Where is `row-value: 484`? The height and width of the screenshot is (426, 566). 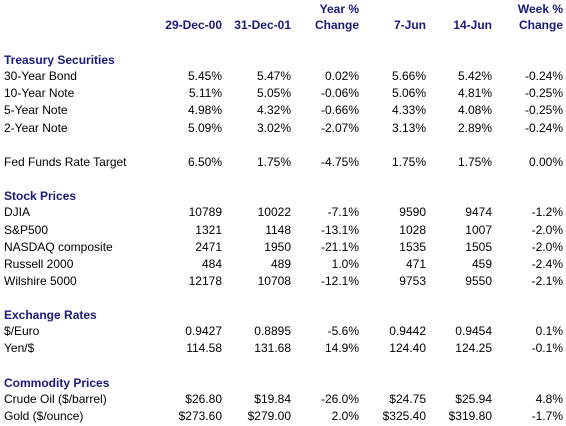 row-value: 484 is located at coordinates (211, 264).